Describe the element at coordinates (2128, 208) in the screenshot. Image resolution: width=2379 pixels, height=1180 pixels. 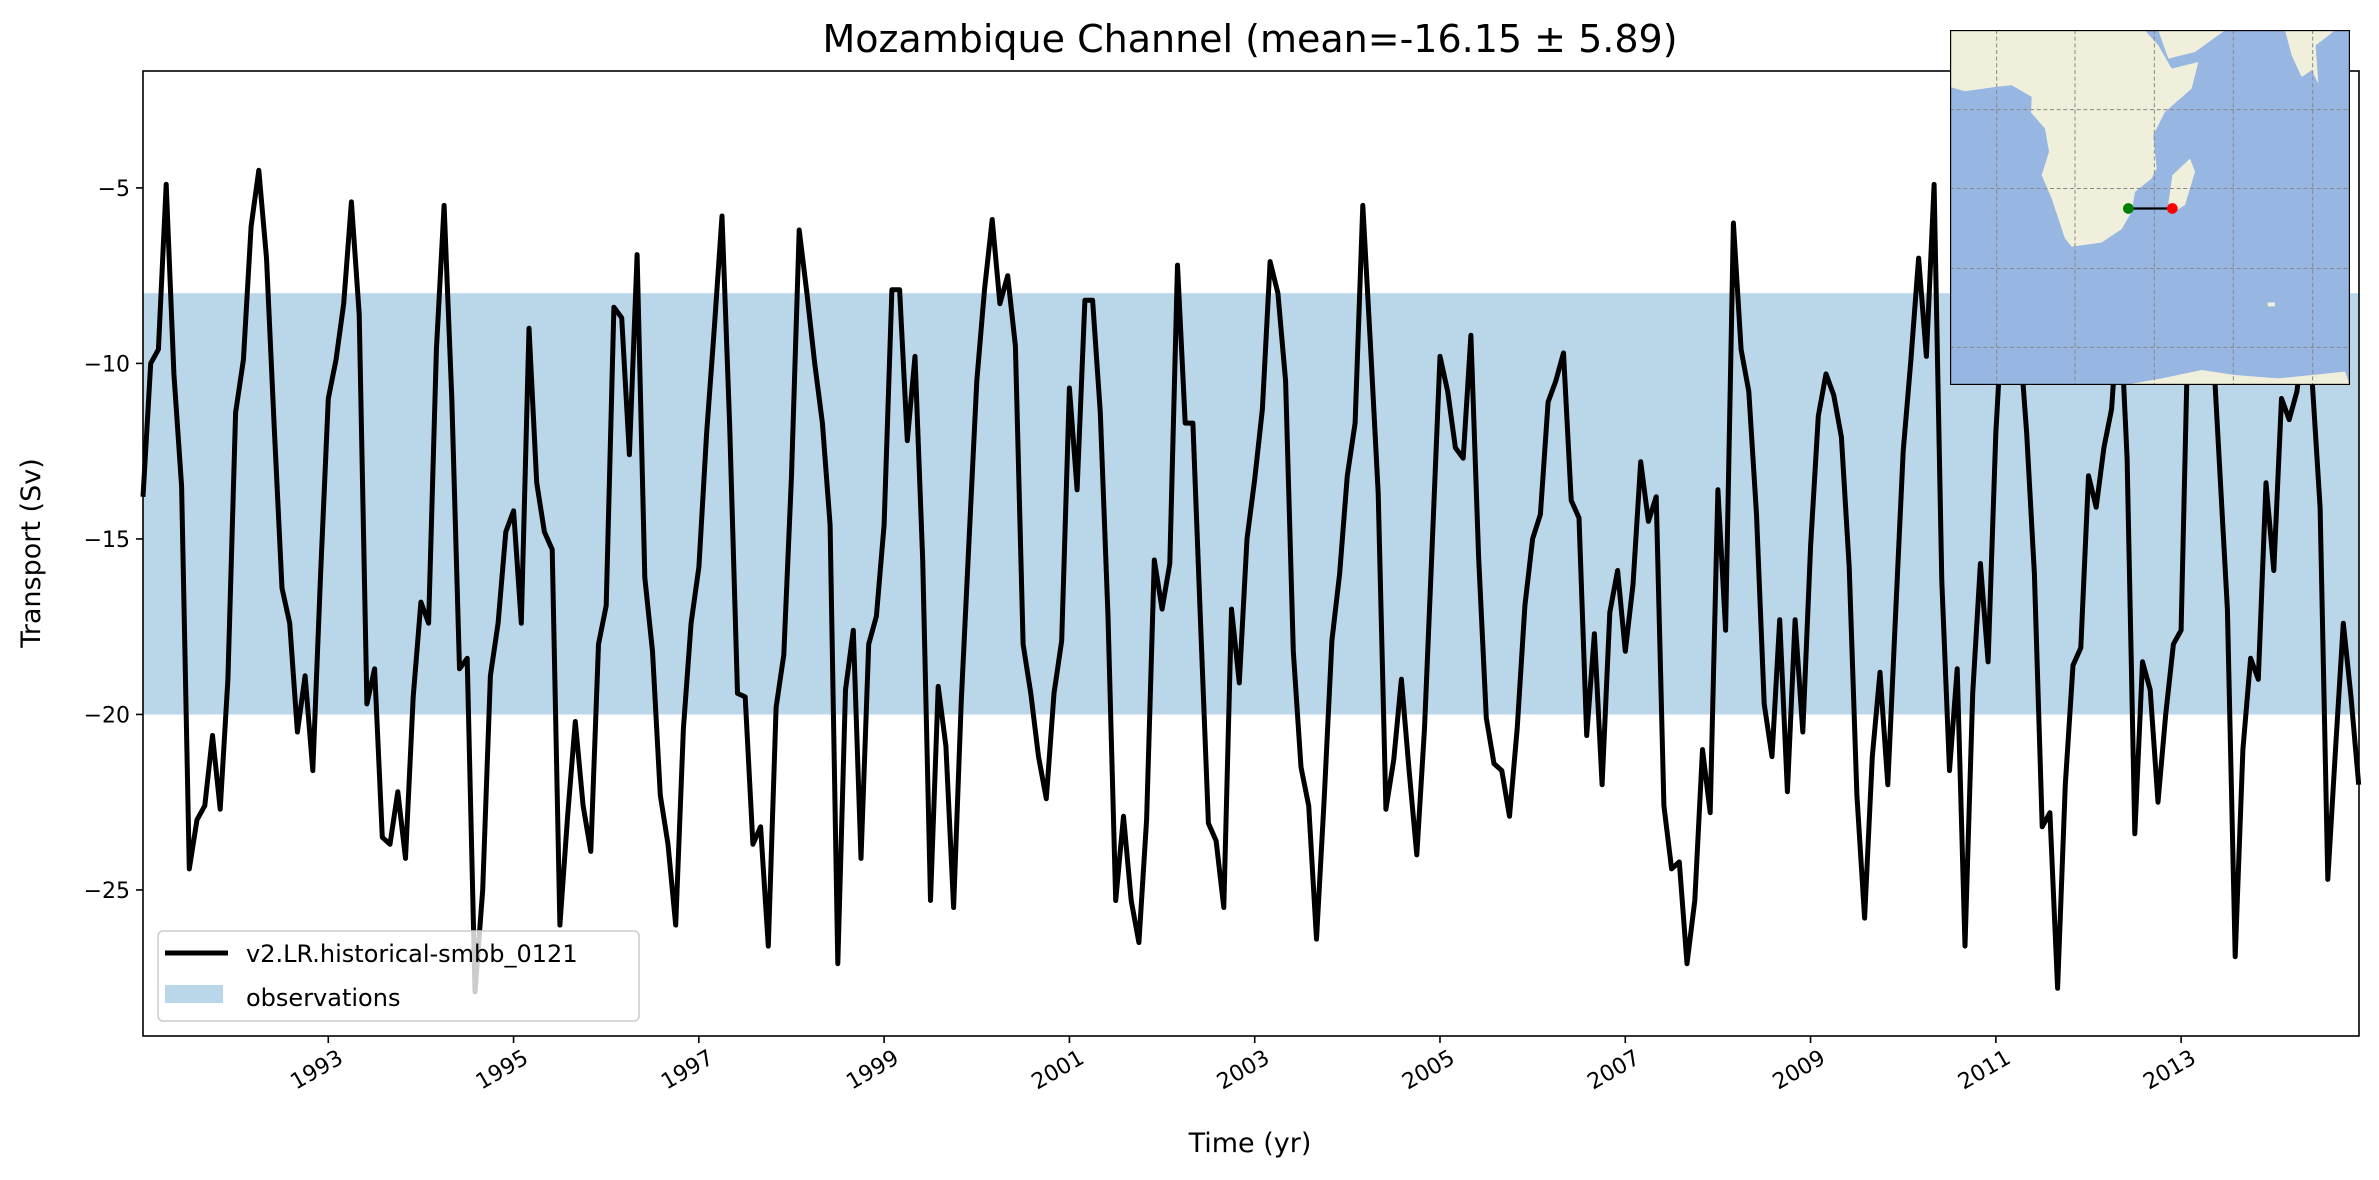
I see `section-start-marker` at that location.